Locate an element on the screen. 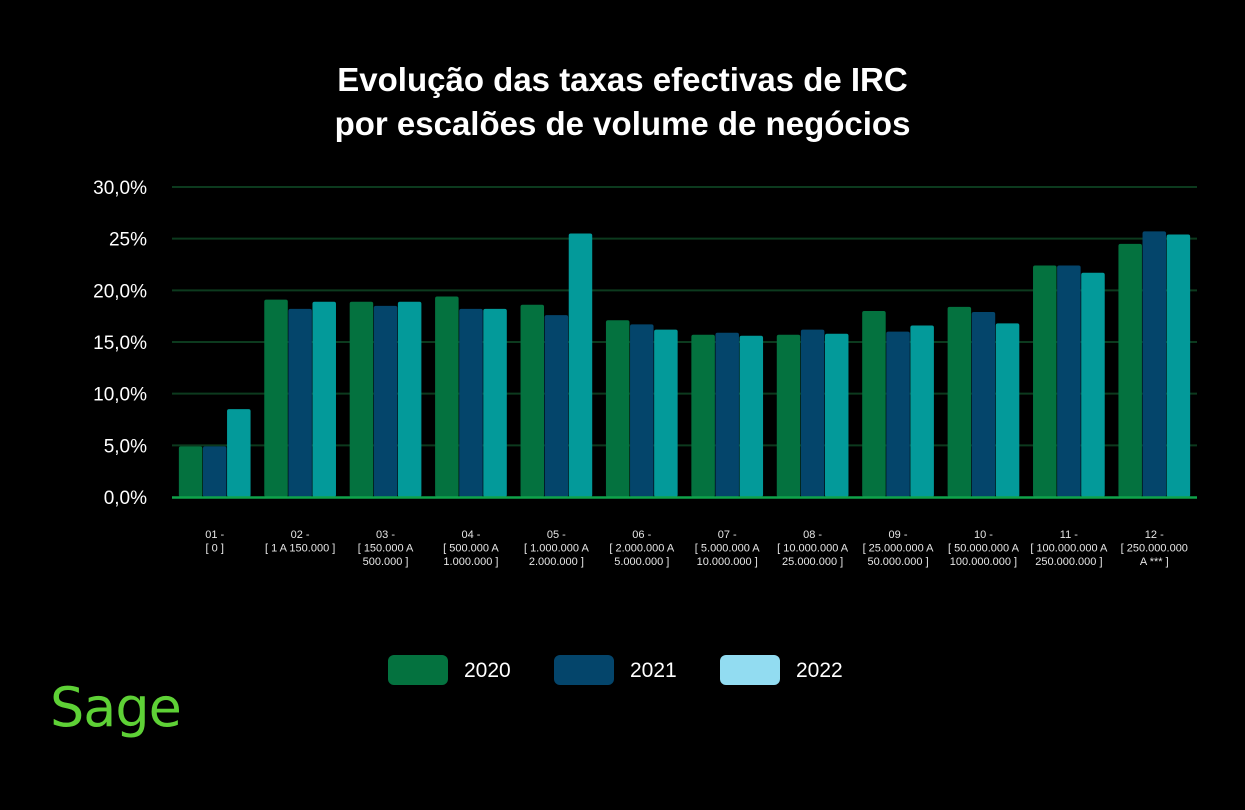 The image size is (1245, 810). x-tick-label-line: 250.000.000 ] is located at coordinates (1068, 562).